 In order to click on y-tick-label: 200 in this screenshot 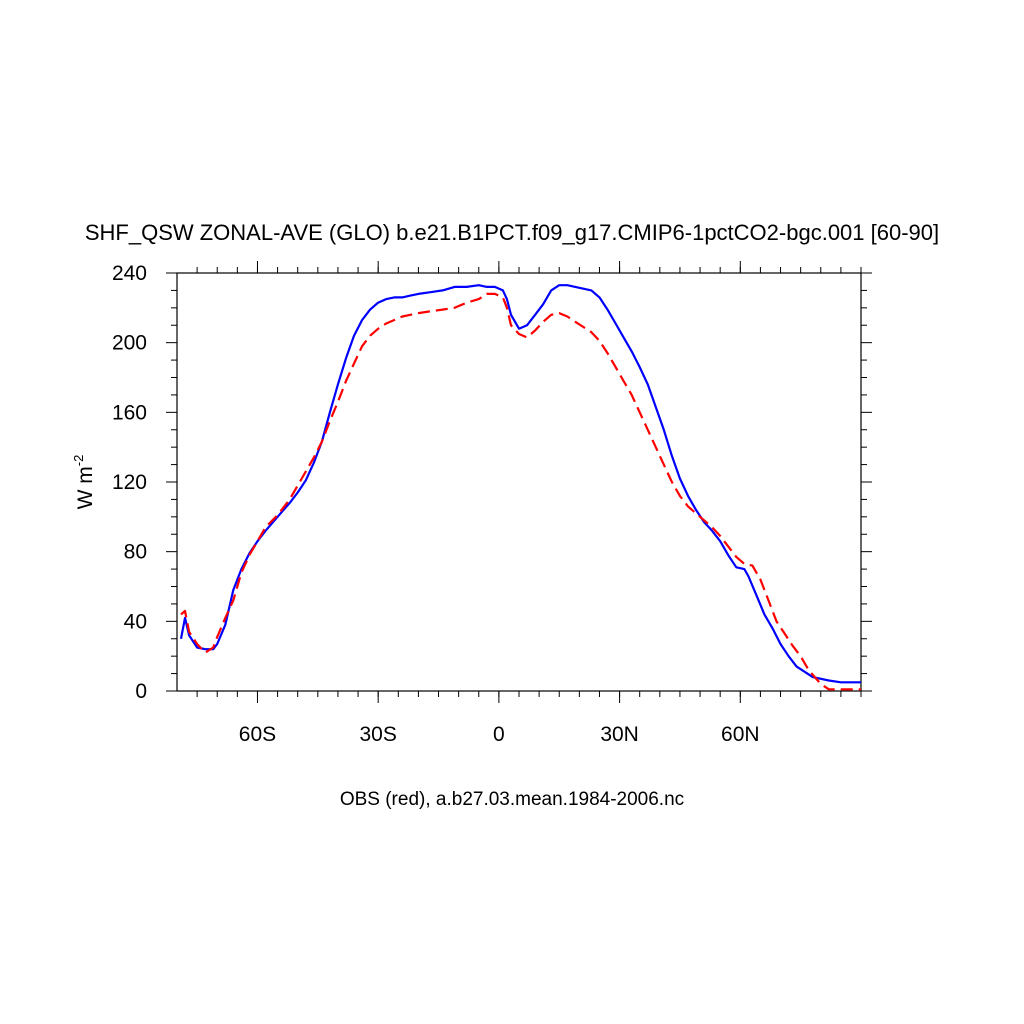, I will do `click(129, 343)`.